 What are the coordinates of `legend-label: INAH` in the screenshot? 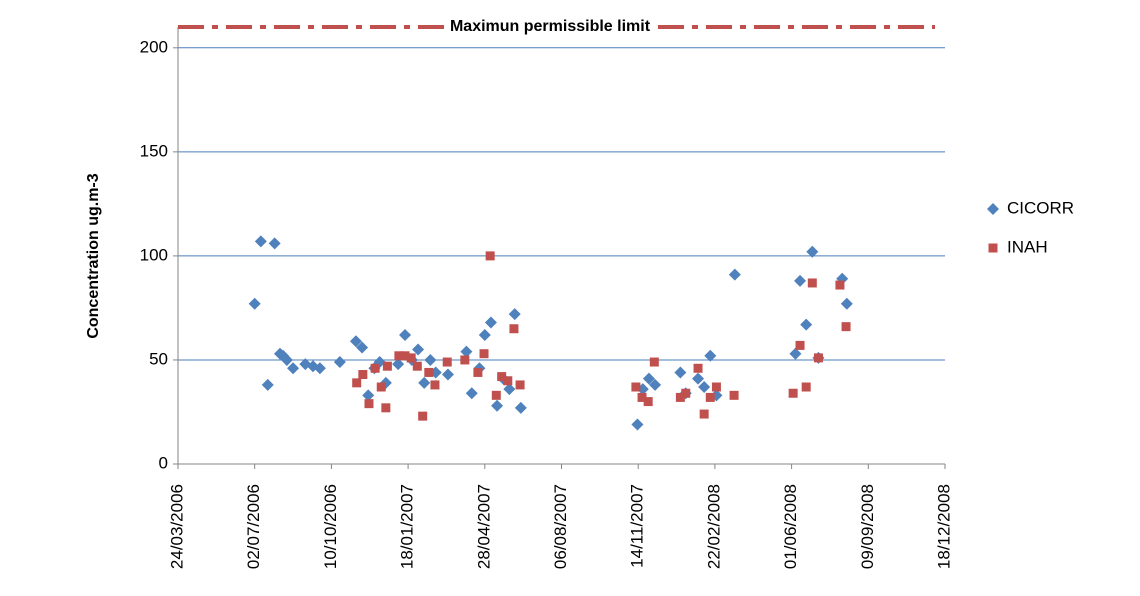 It's located at (1027, 246).